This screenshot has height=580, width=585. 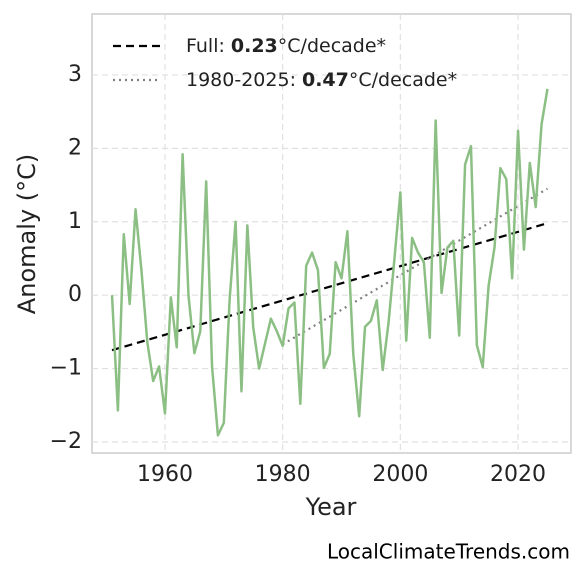 I want to click on legend-name: 1980-2025:, so click(x=241, y=80).